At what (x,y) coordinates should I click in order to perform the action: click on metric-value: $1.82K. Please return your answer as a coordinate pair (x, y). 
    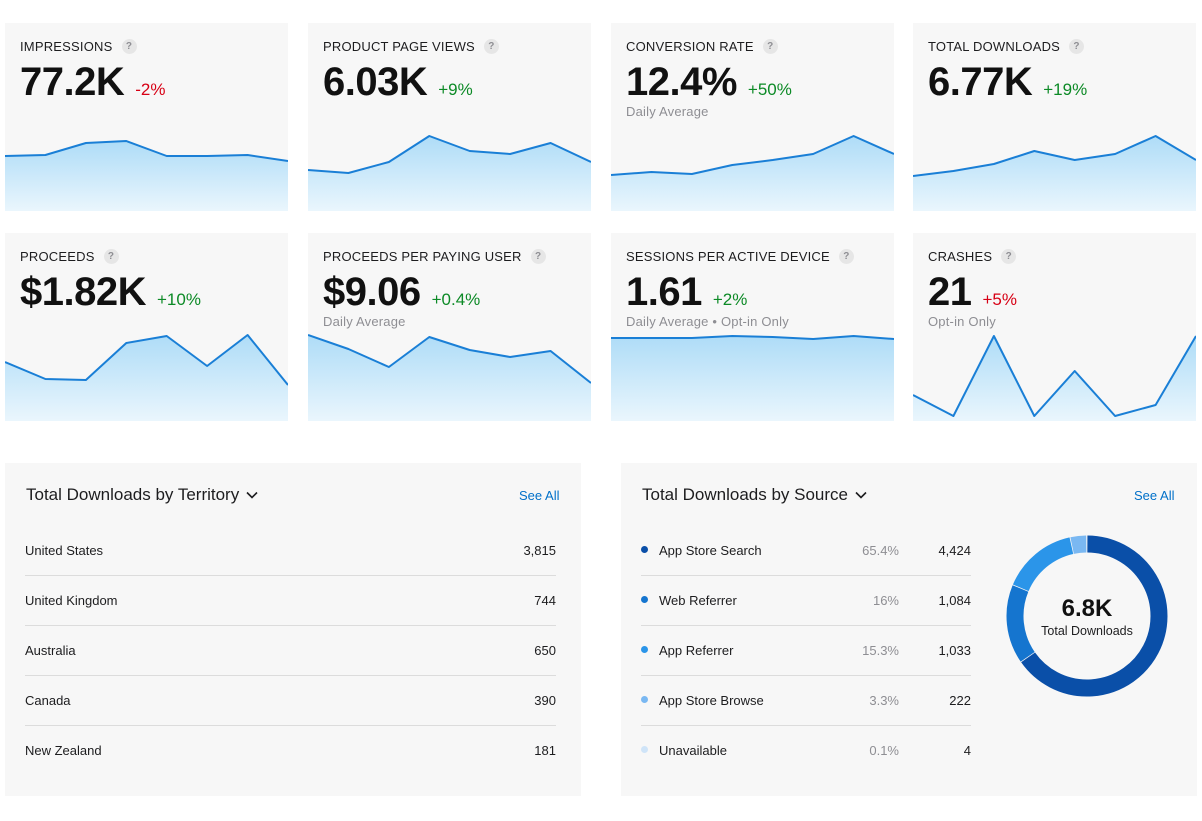
    Looking at the image, I should click on (83, 292).